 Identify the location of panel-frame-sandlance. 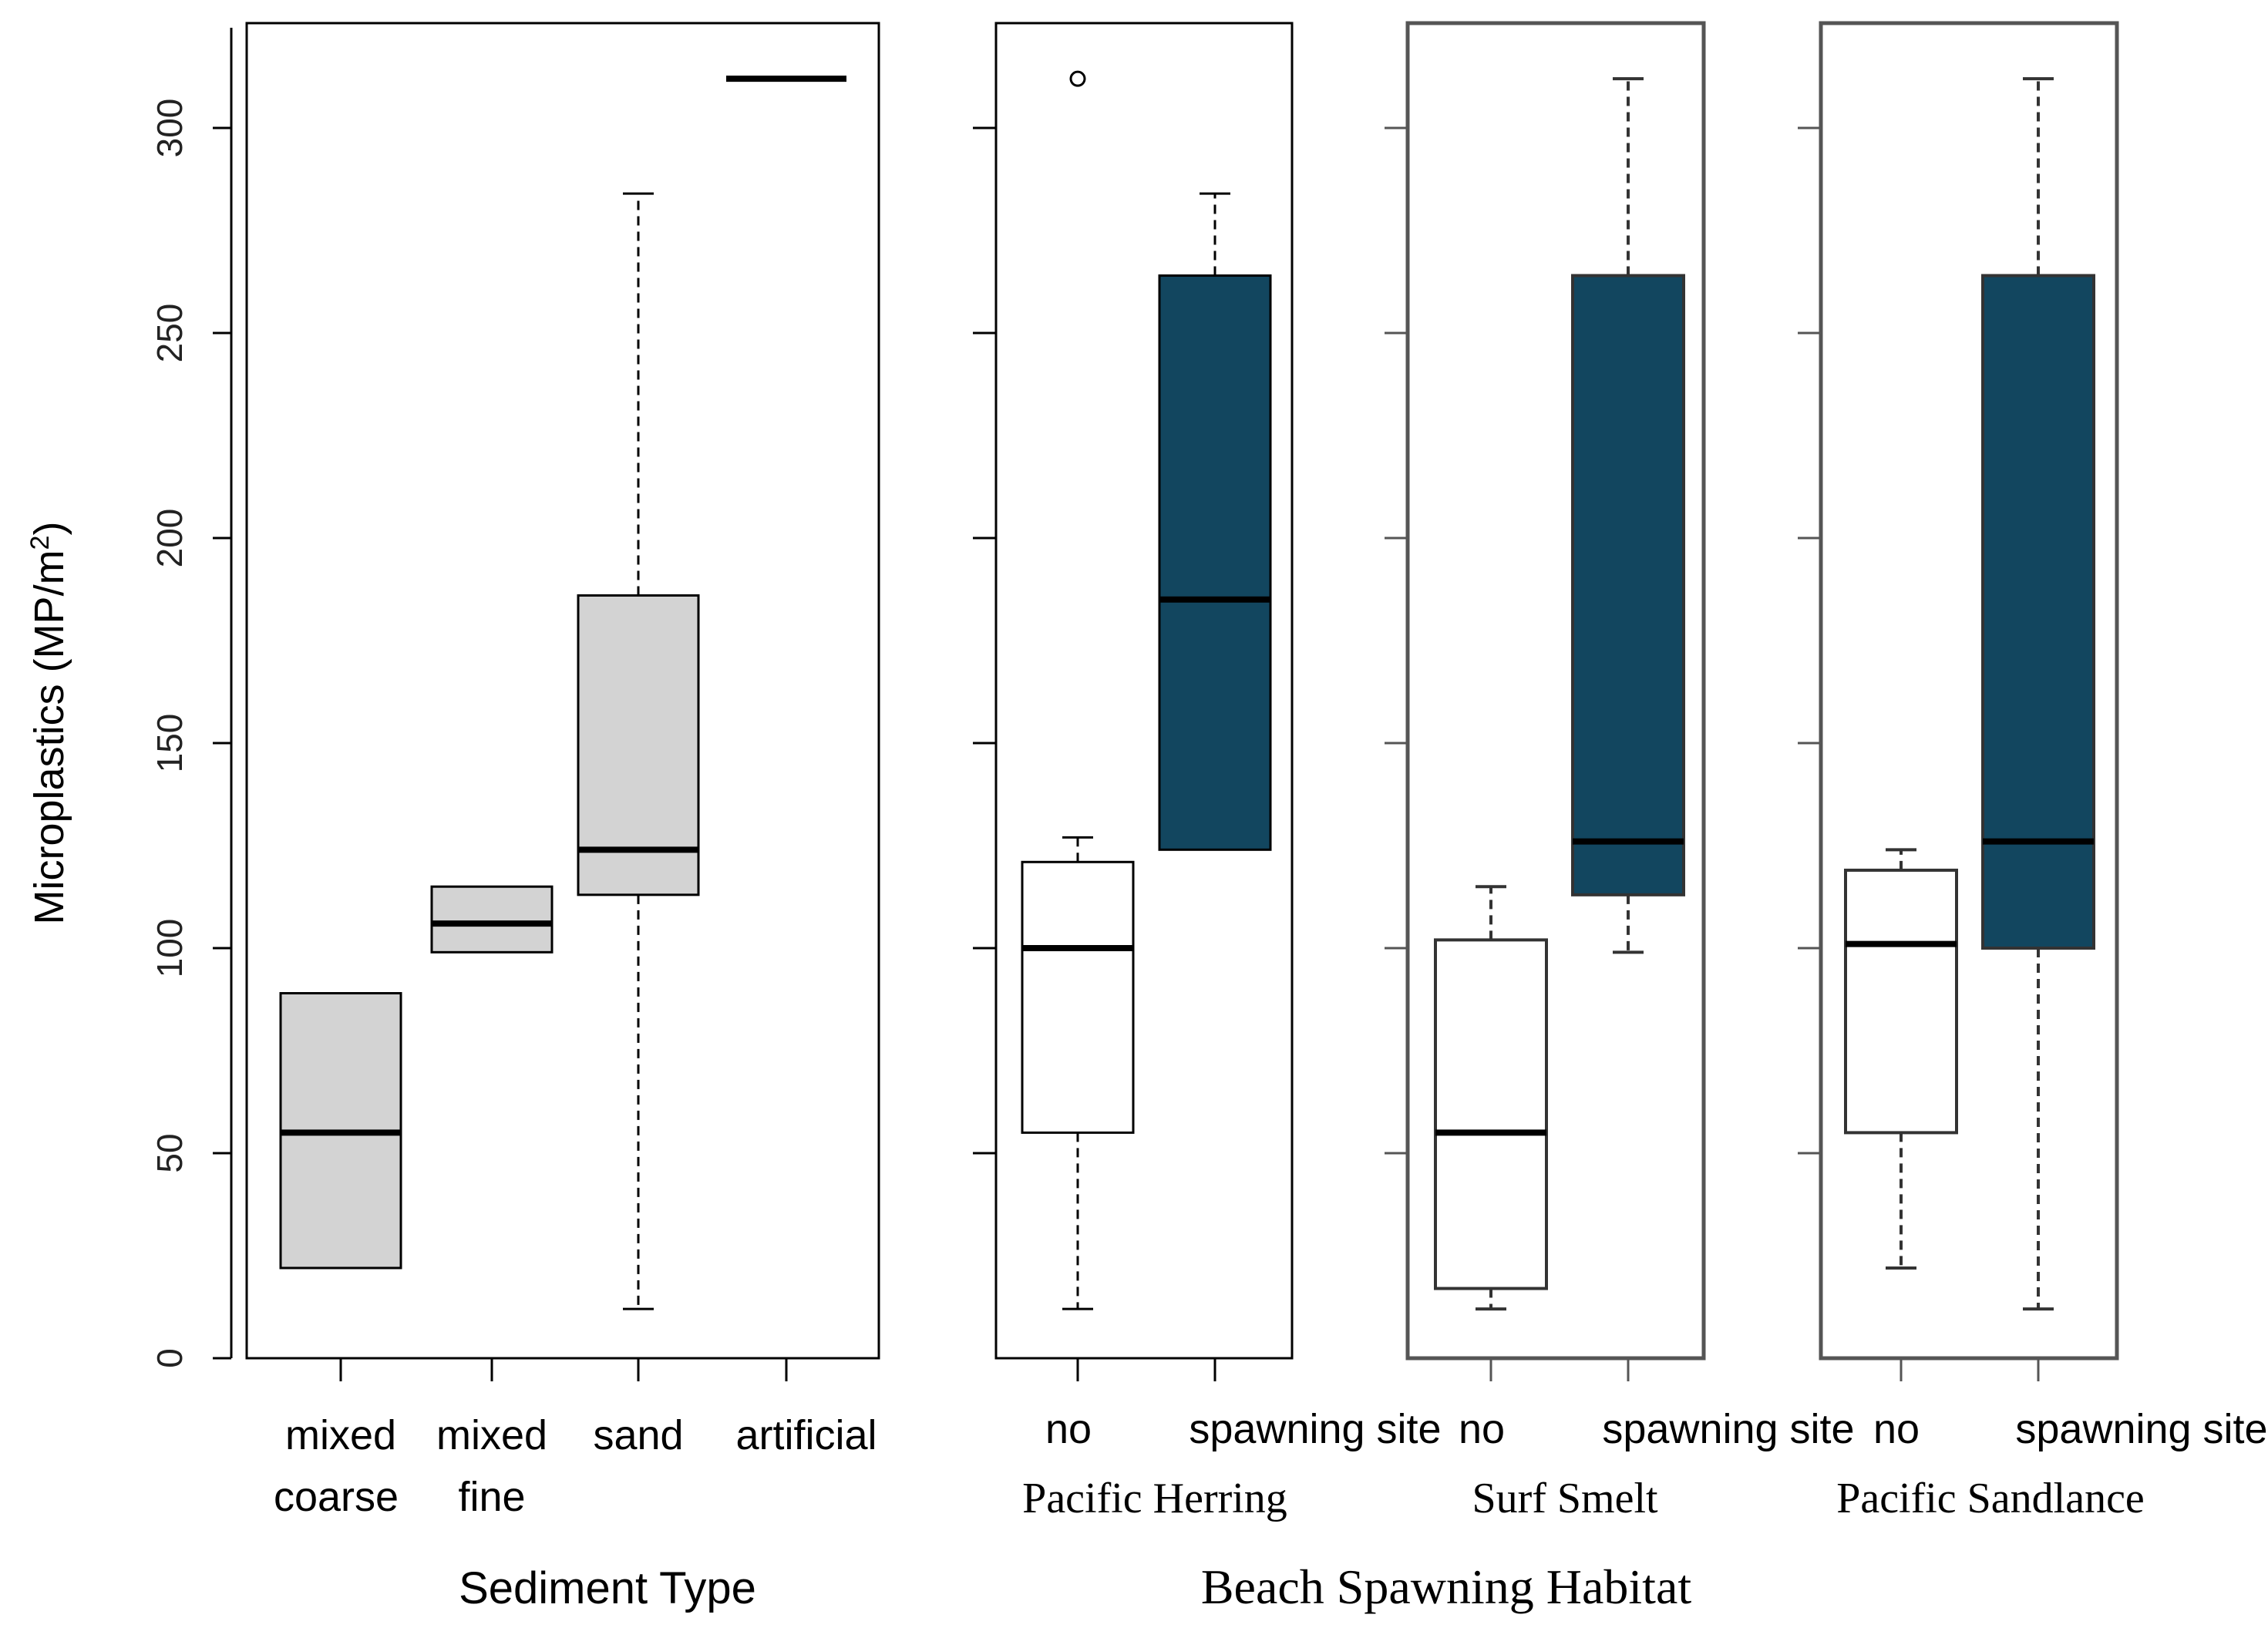
(1969, 691).